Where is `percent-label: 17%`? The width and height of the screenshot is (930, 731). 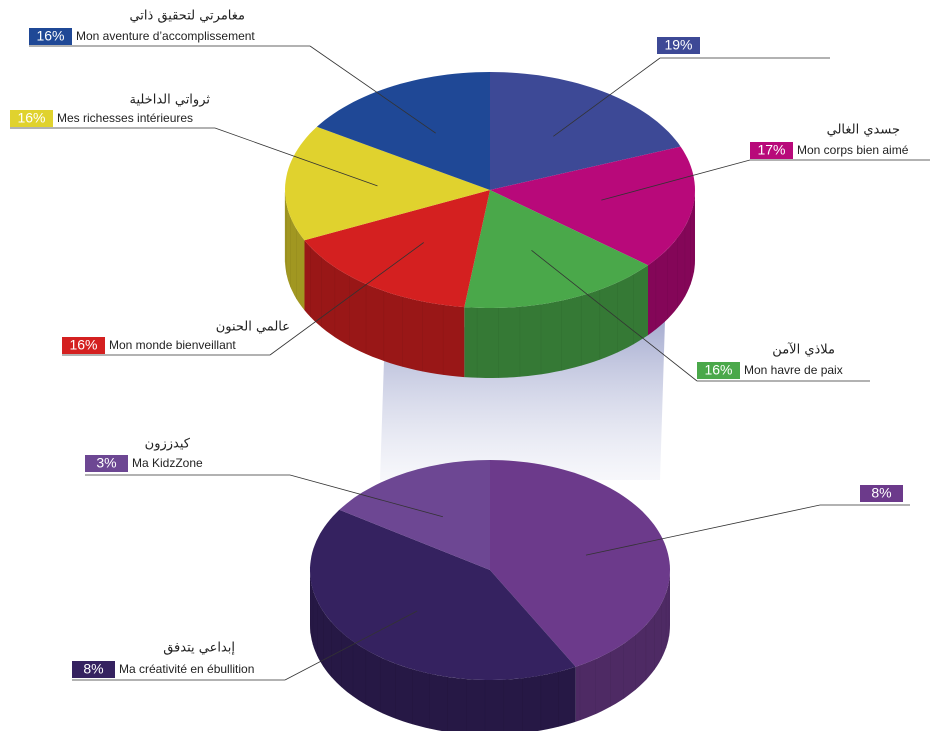 percent-label: 17% is located at coordinates (771, 150).